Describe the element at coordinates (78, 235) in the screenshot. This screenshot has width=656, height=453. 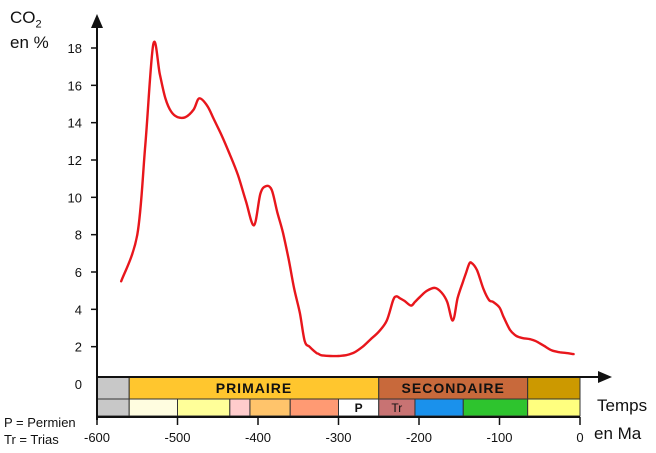
I see `y-tick-label-8: 8` at that location.